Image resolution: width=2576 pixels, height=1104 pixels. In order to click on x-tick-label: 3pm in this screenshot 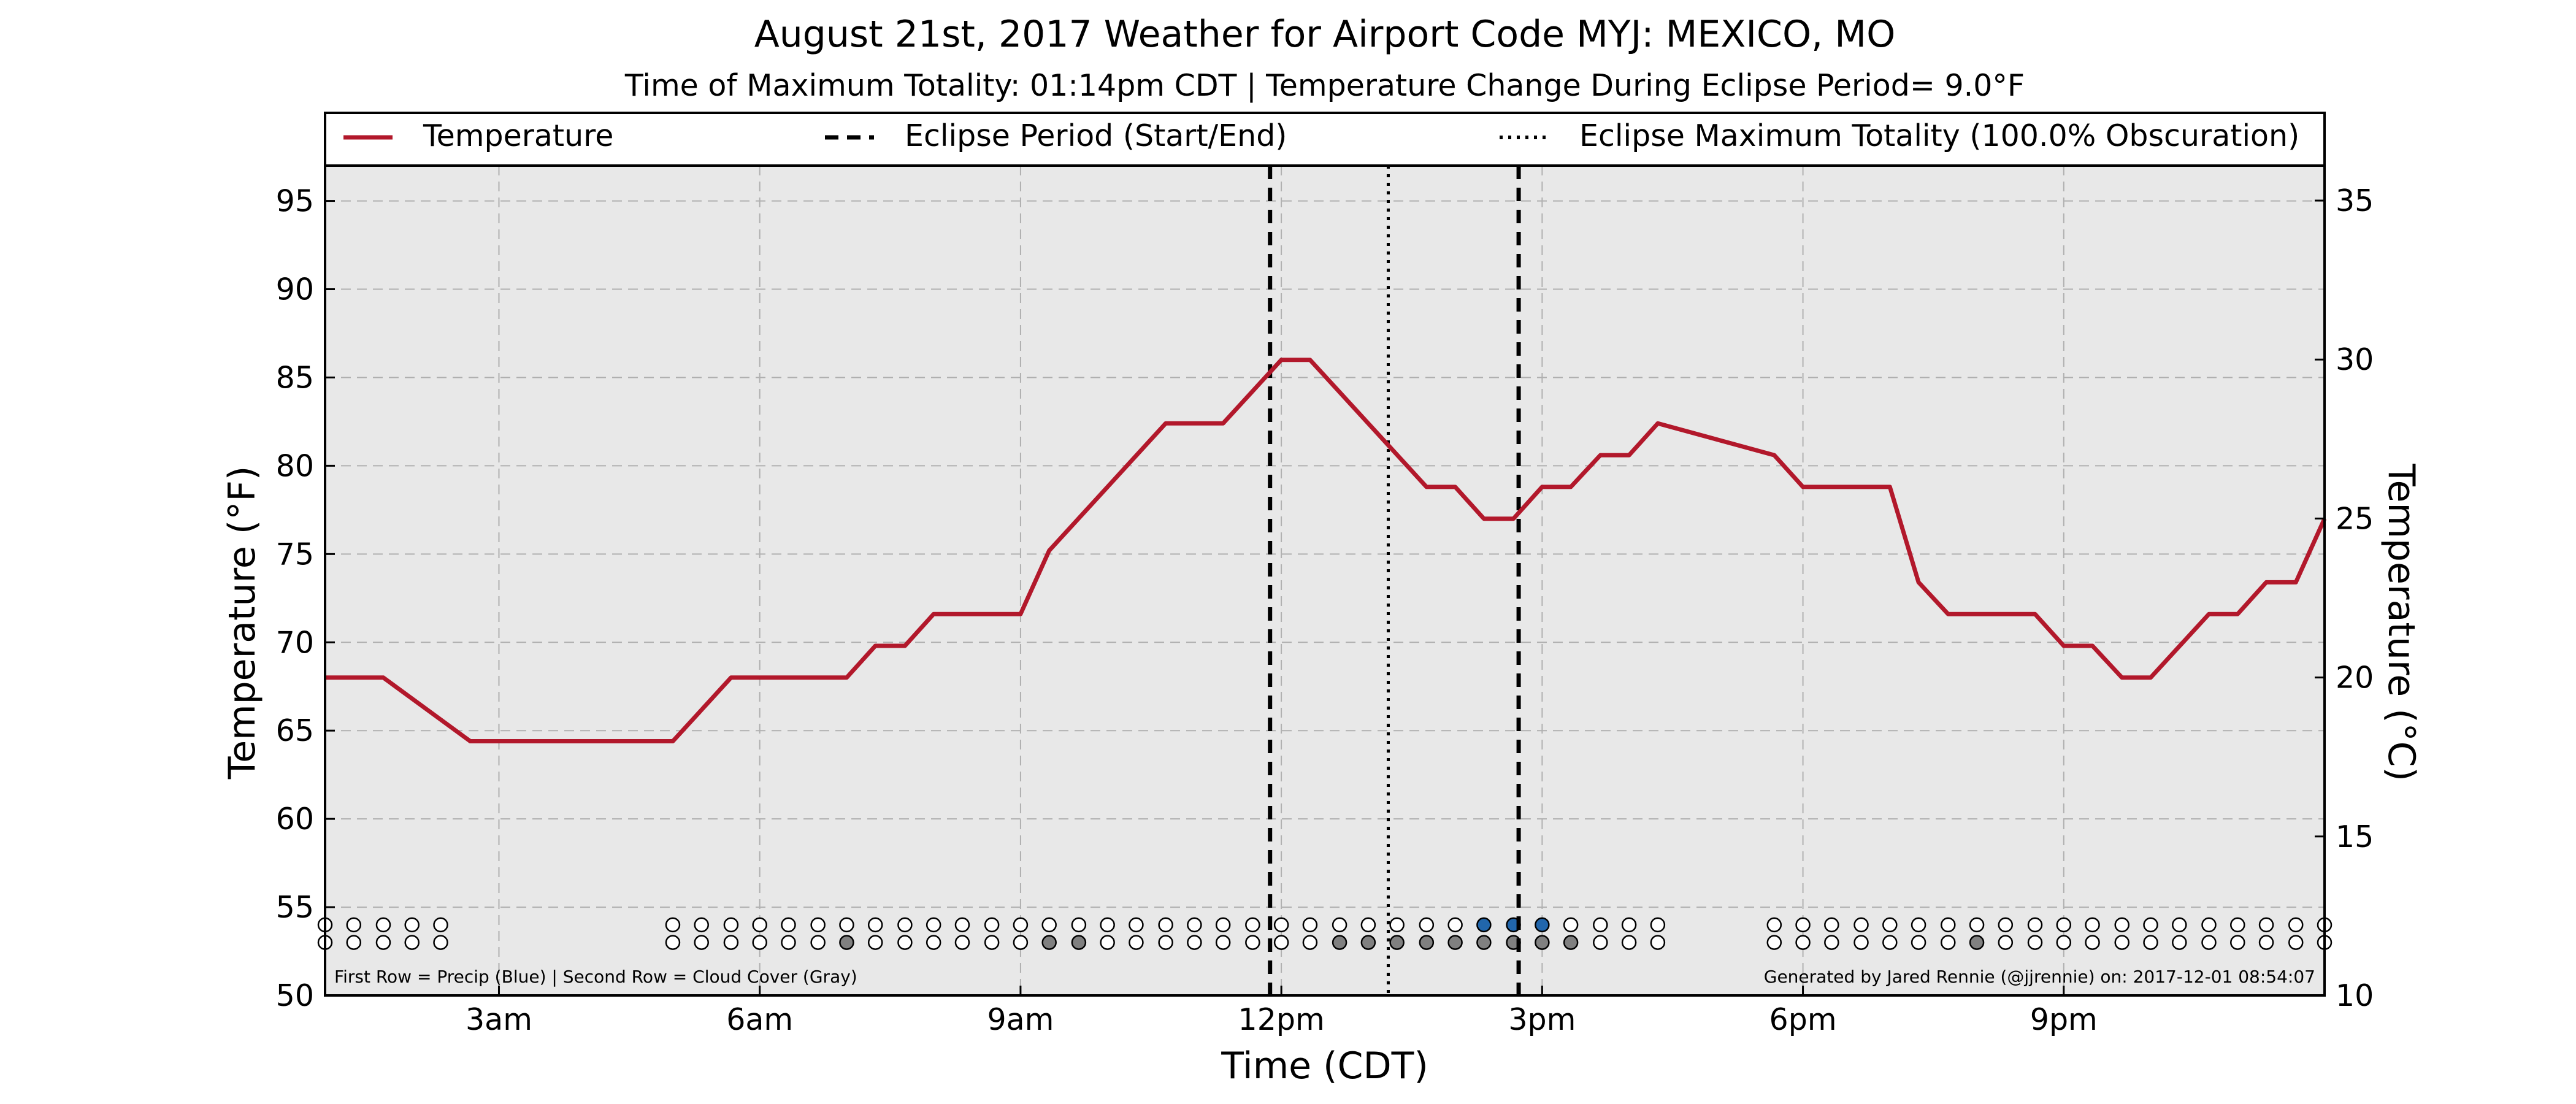, I will do `click(1542, 1019)`.